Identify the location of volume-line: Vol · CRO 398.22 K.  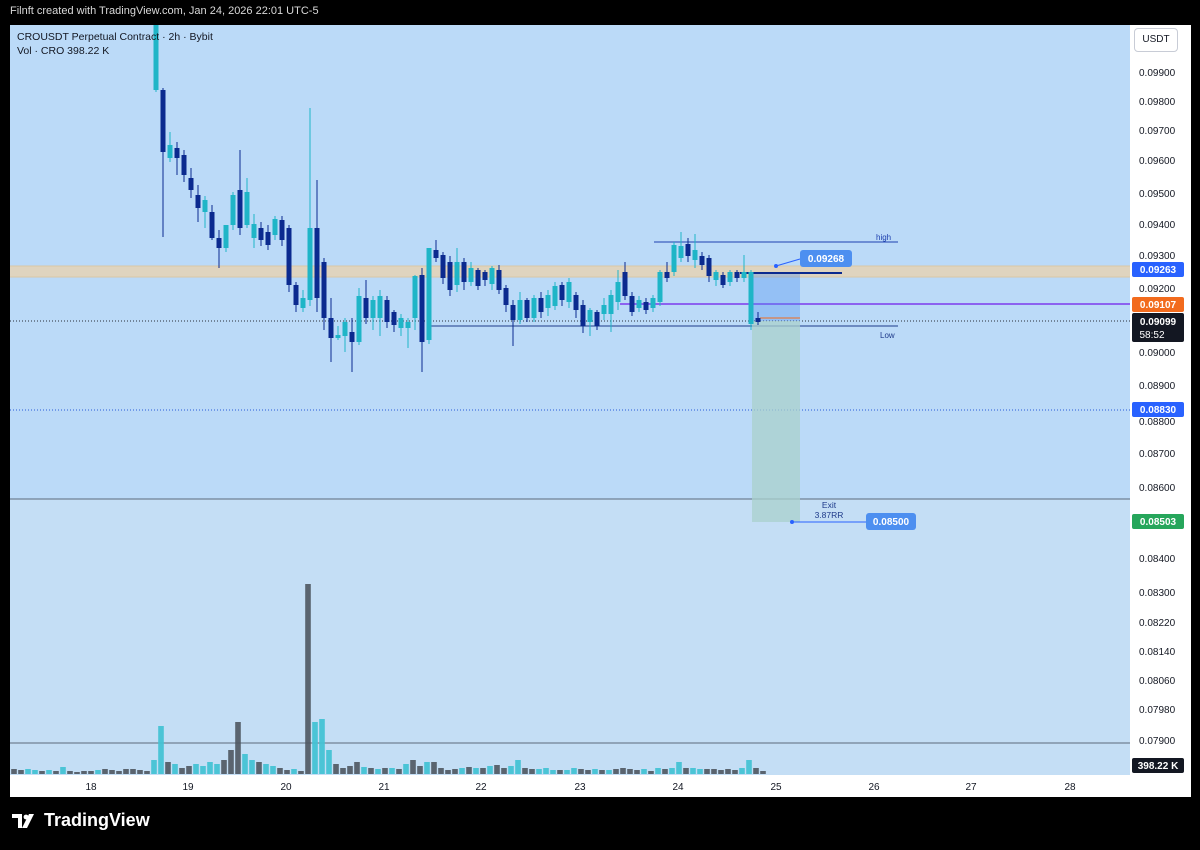
(63, 51).